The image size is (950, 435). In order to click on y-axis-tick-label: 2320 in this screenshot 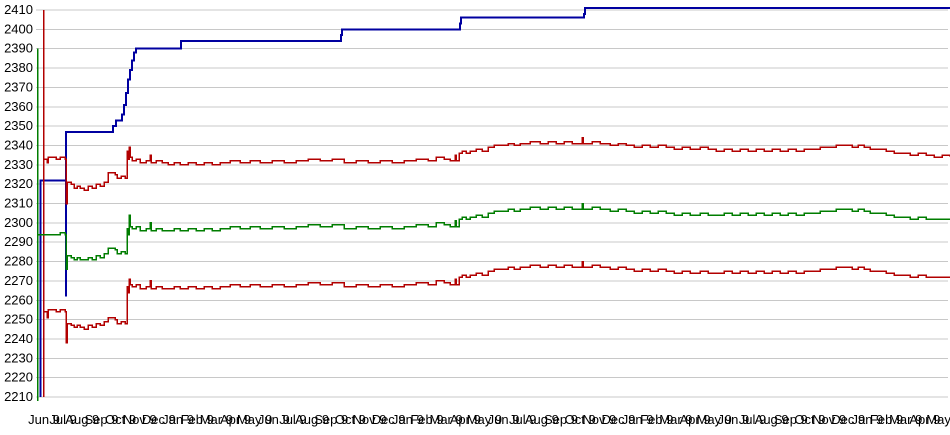, I will do `click(18, 183)`.